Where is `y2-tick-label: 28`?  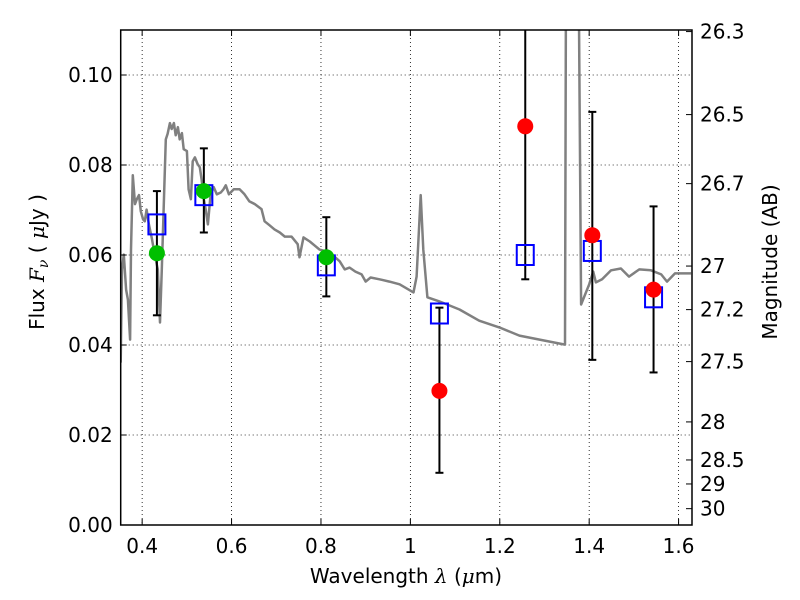 y2-tick-label: 28 is located at coordinates (712, 422).